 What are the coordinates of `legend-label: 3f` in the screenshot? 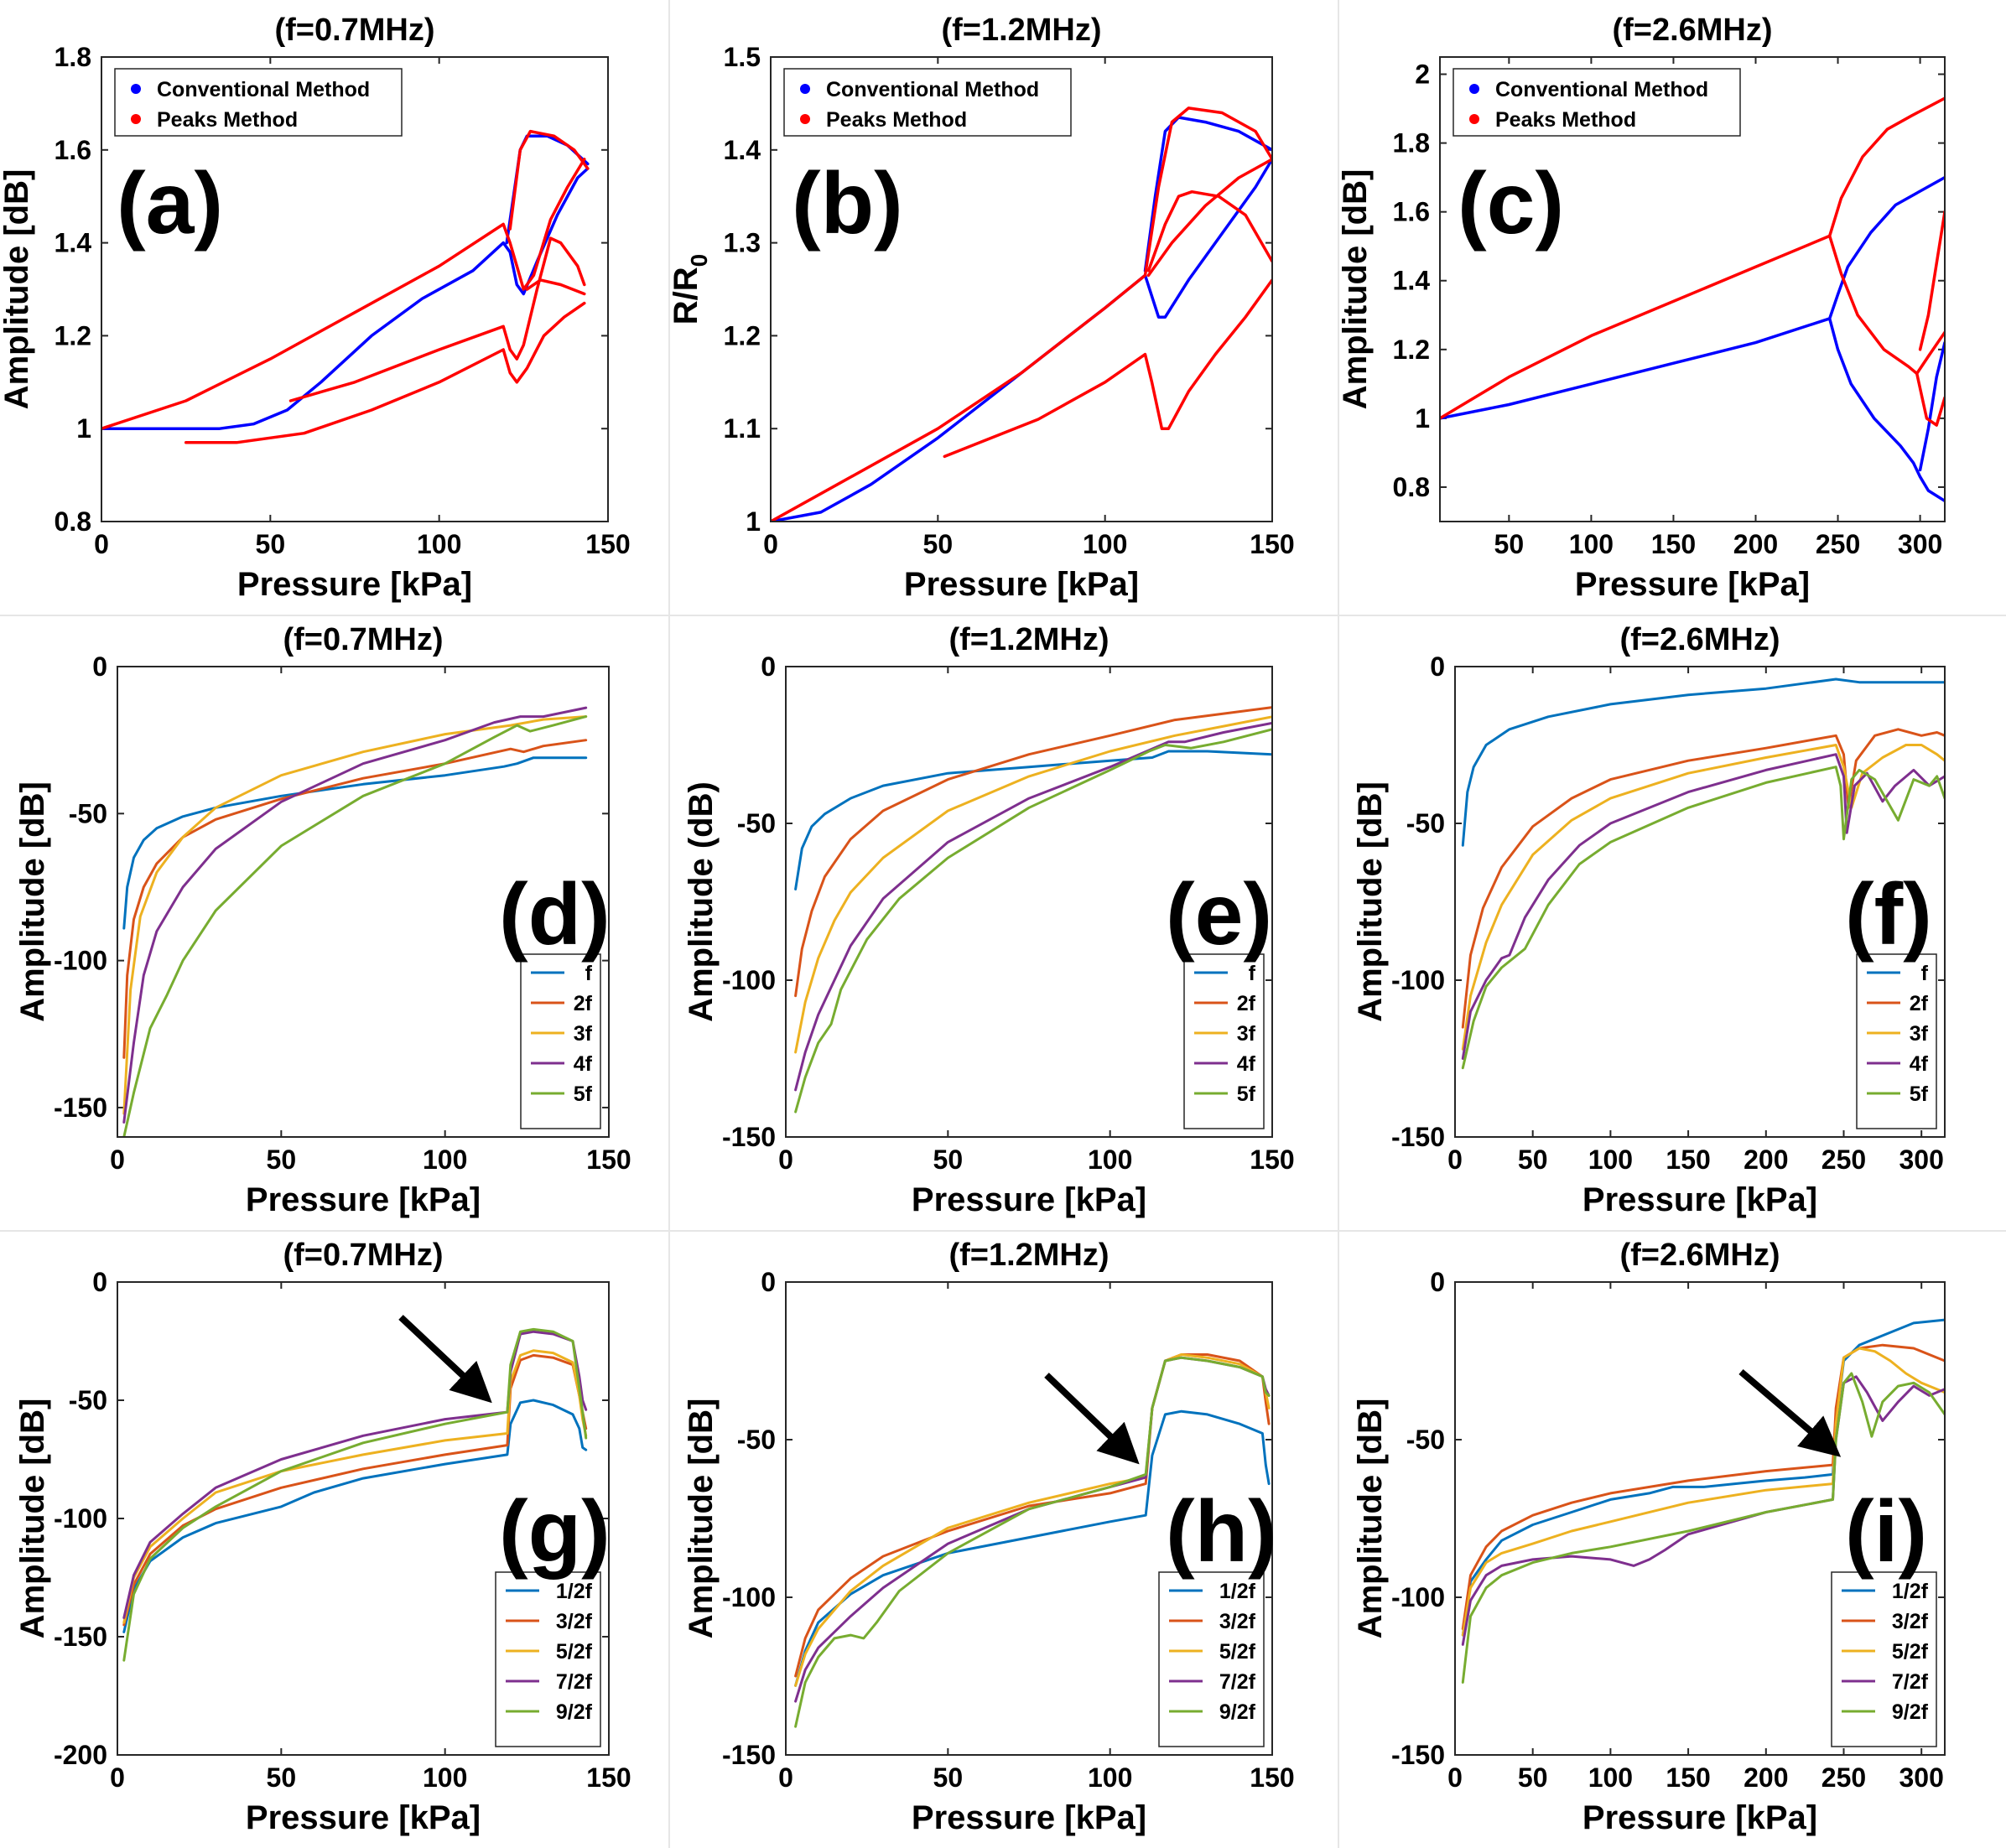 It's located at (1919, 1034).